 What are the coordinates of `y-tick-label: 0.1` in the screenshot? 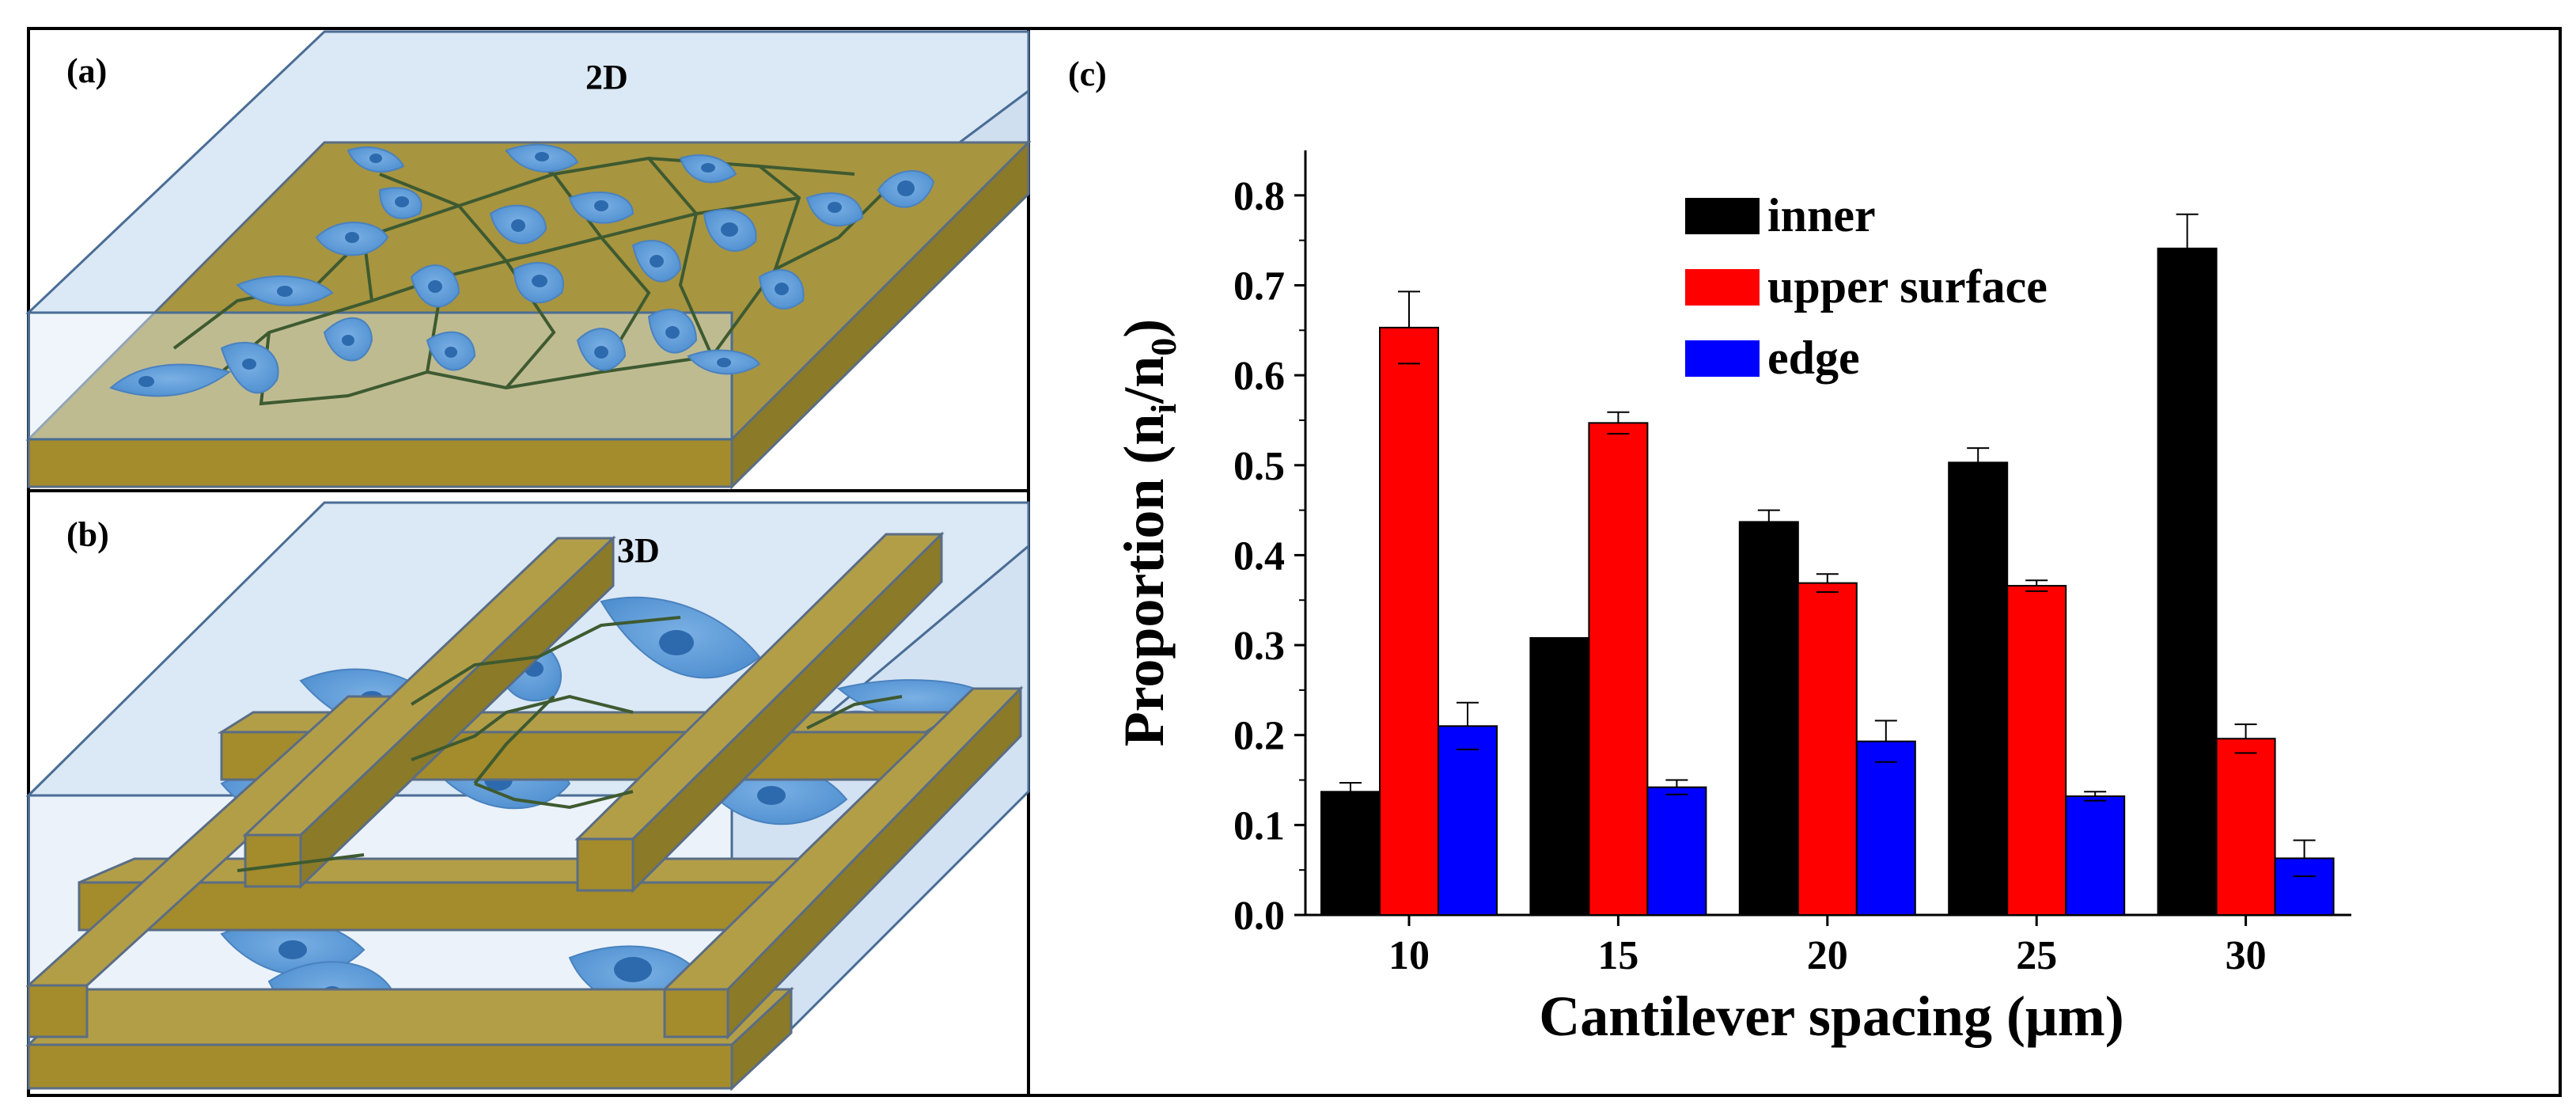 It's located at (1259, 825).